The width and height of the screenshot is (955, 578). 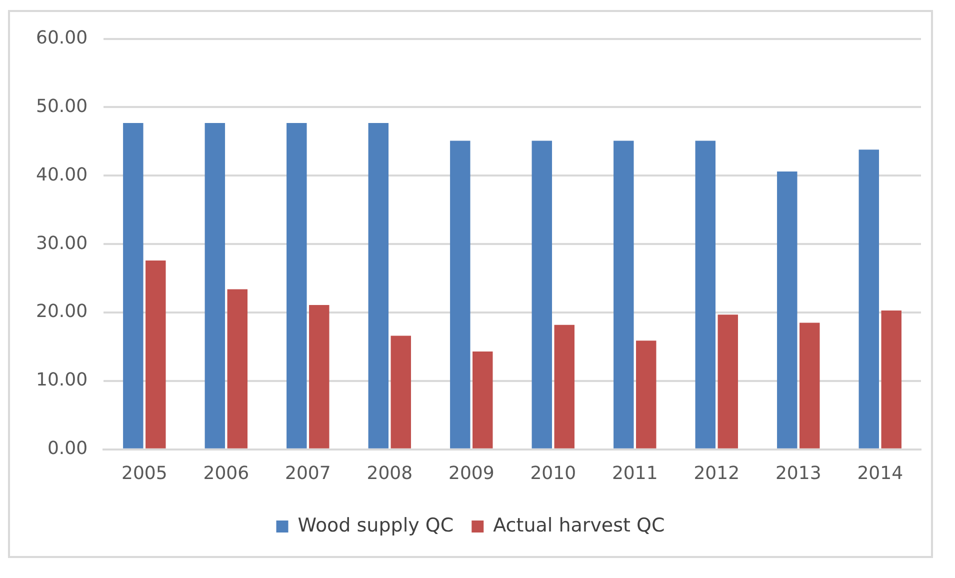 I want to click on y-tick-label: 50.00, so click(x=62, y=106).